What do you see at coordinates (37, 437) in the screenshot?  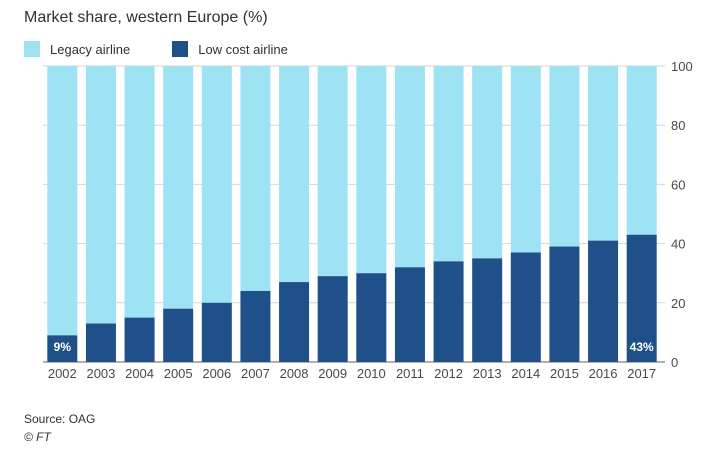 I see `copyright-credit: © FT` at bounding box center [37, 437].